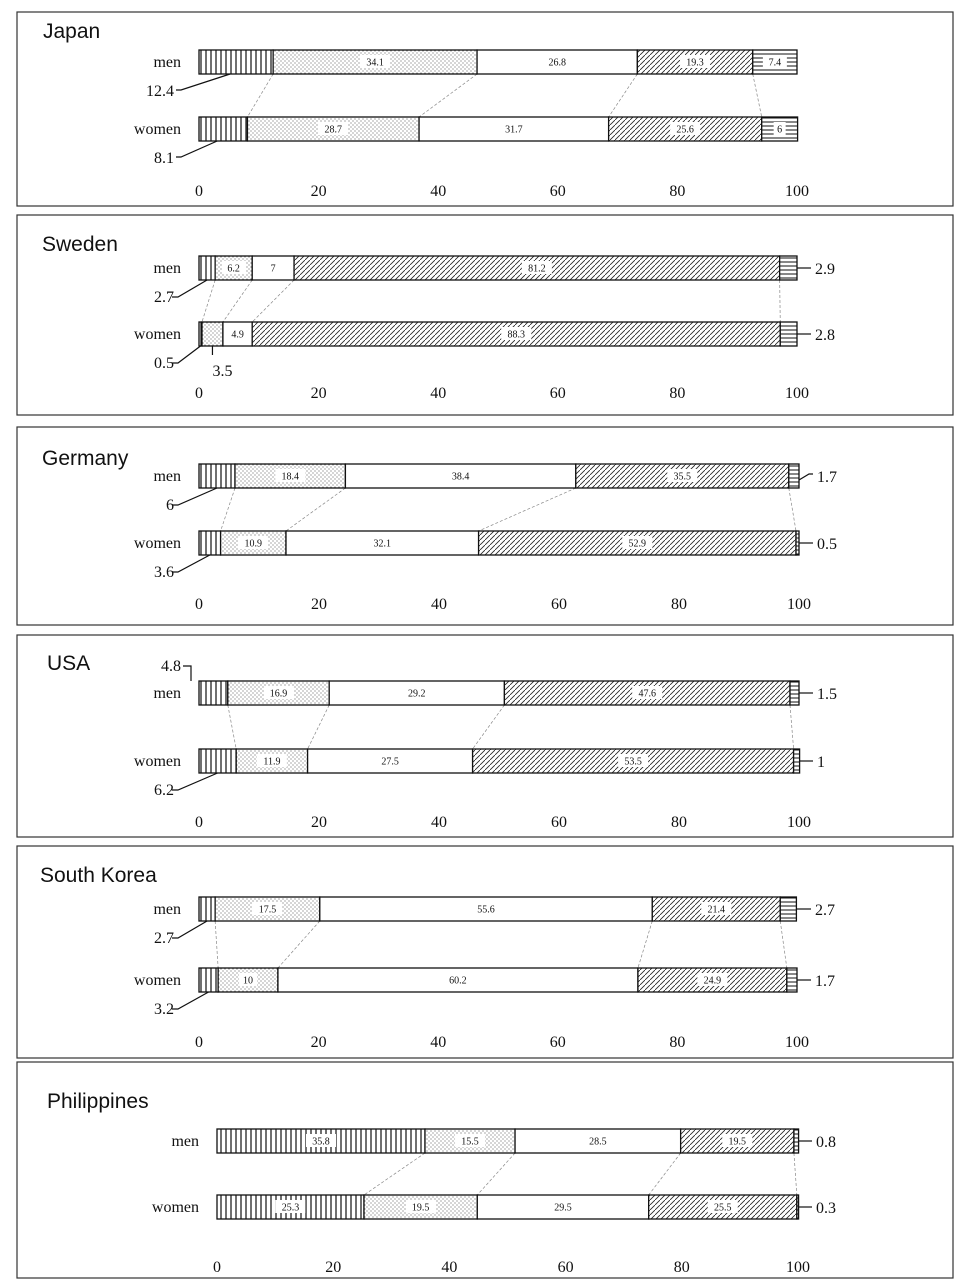 The height and width of the screenshot is (1282, 965). What do you see at coordinates (475, 909) in the screenshot?
I see `bar-row-men: men 17.5 55.6 21.4` at bounding box center [475, 909].